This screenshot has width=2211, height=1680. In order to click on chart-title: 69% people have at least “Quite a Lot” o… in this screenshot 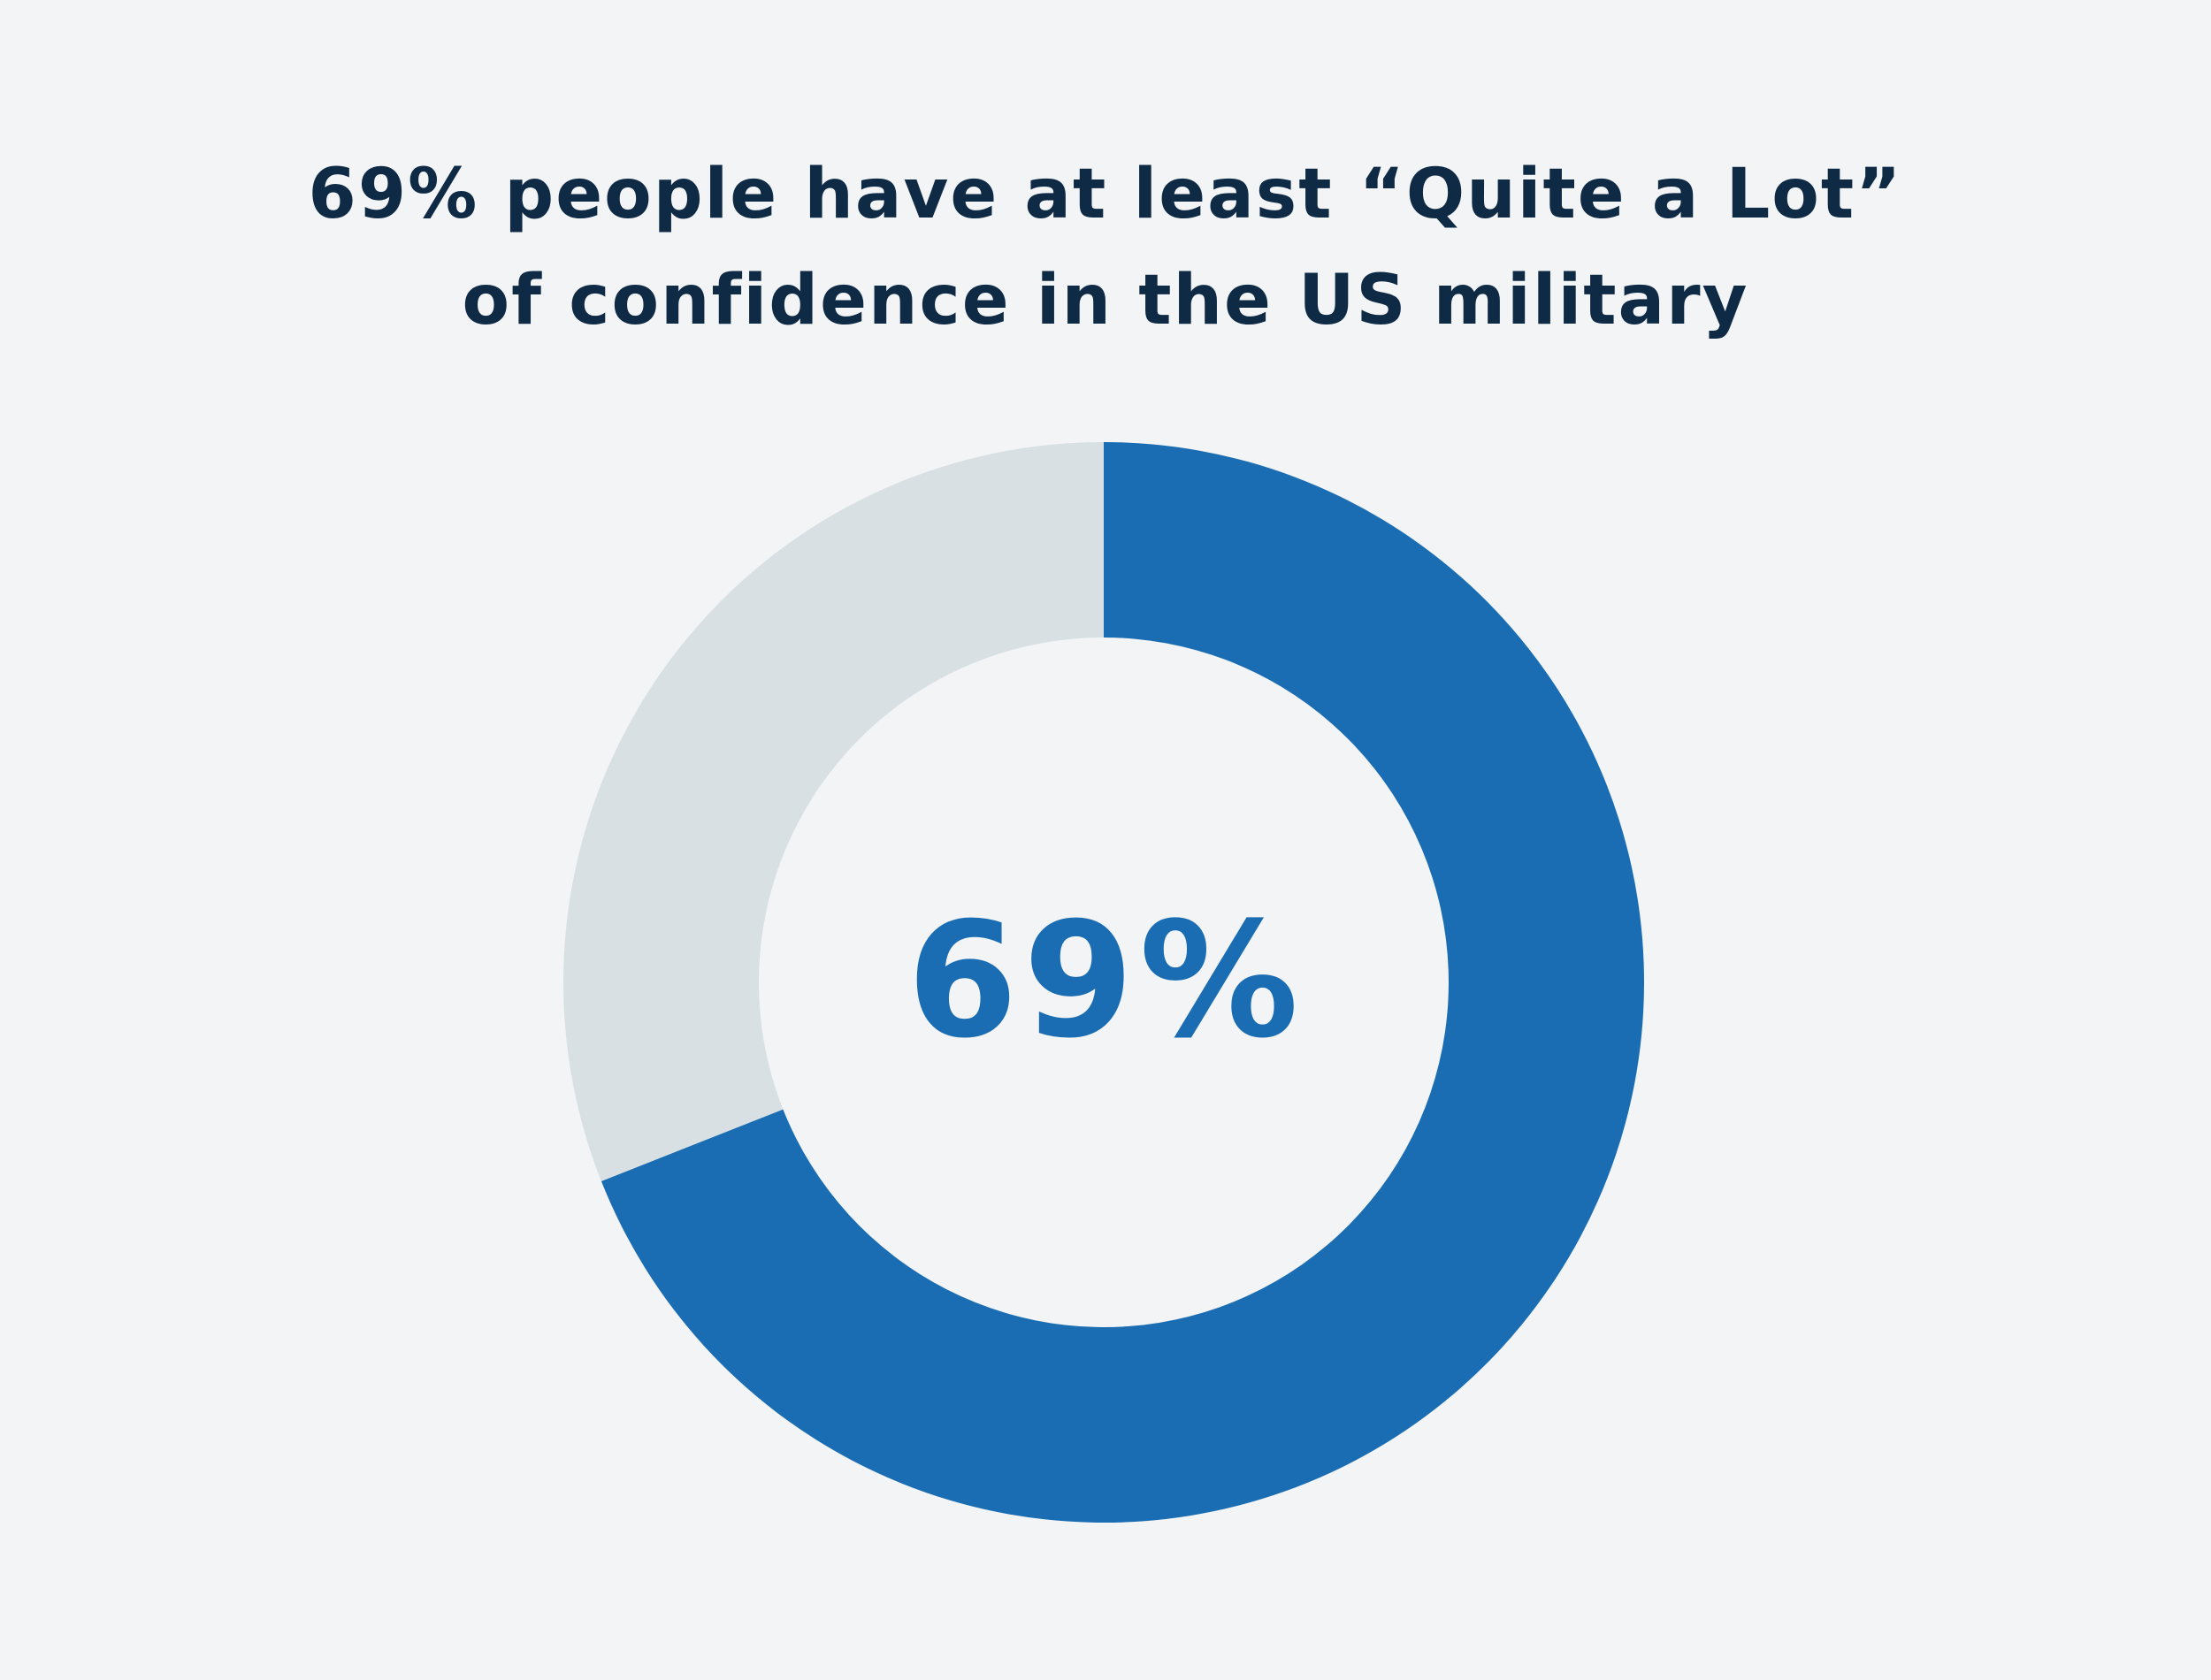, I will do `click(1105, 247)`.